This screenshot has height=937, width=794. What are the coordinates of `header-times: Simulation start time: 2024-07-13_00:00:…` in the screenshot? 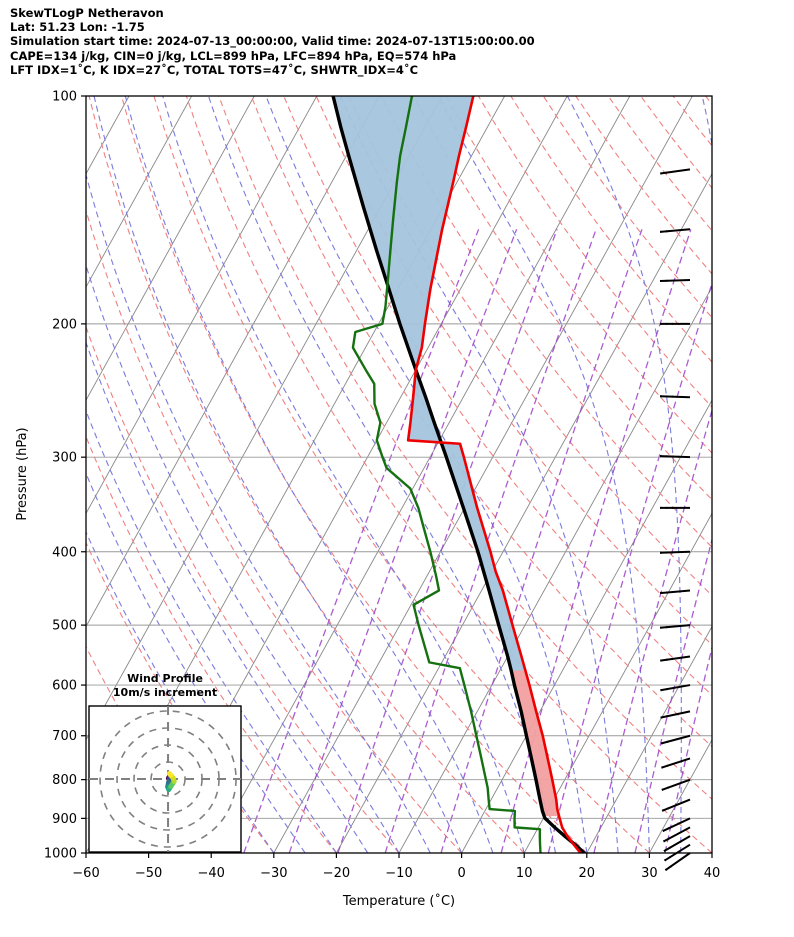 It's located at (272, 41).